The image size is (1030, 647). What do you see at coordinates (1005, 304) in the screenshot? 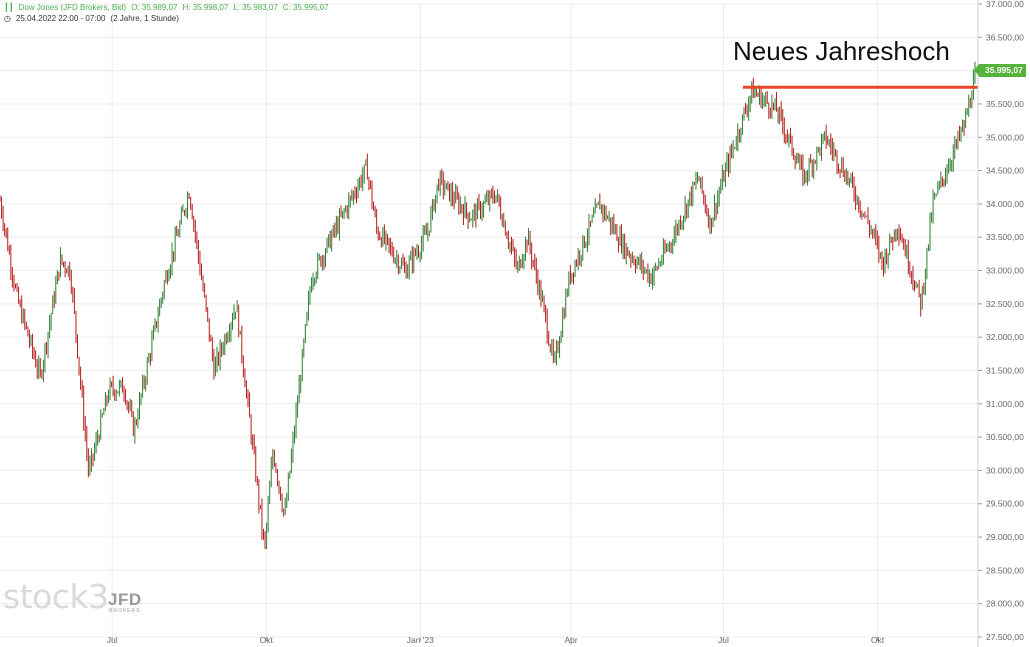
I see `y-tick-label: 32.500,00` at bounding box center [1005, 304].